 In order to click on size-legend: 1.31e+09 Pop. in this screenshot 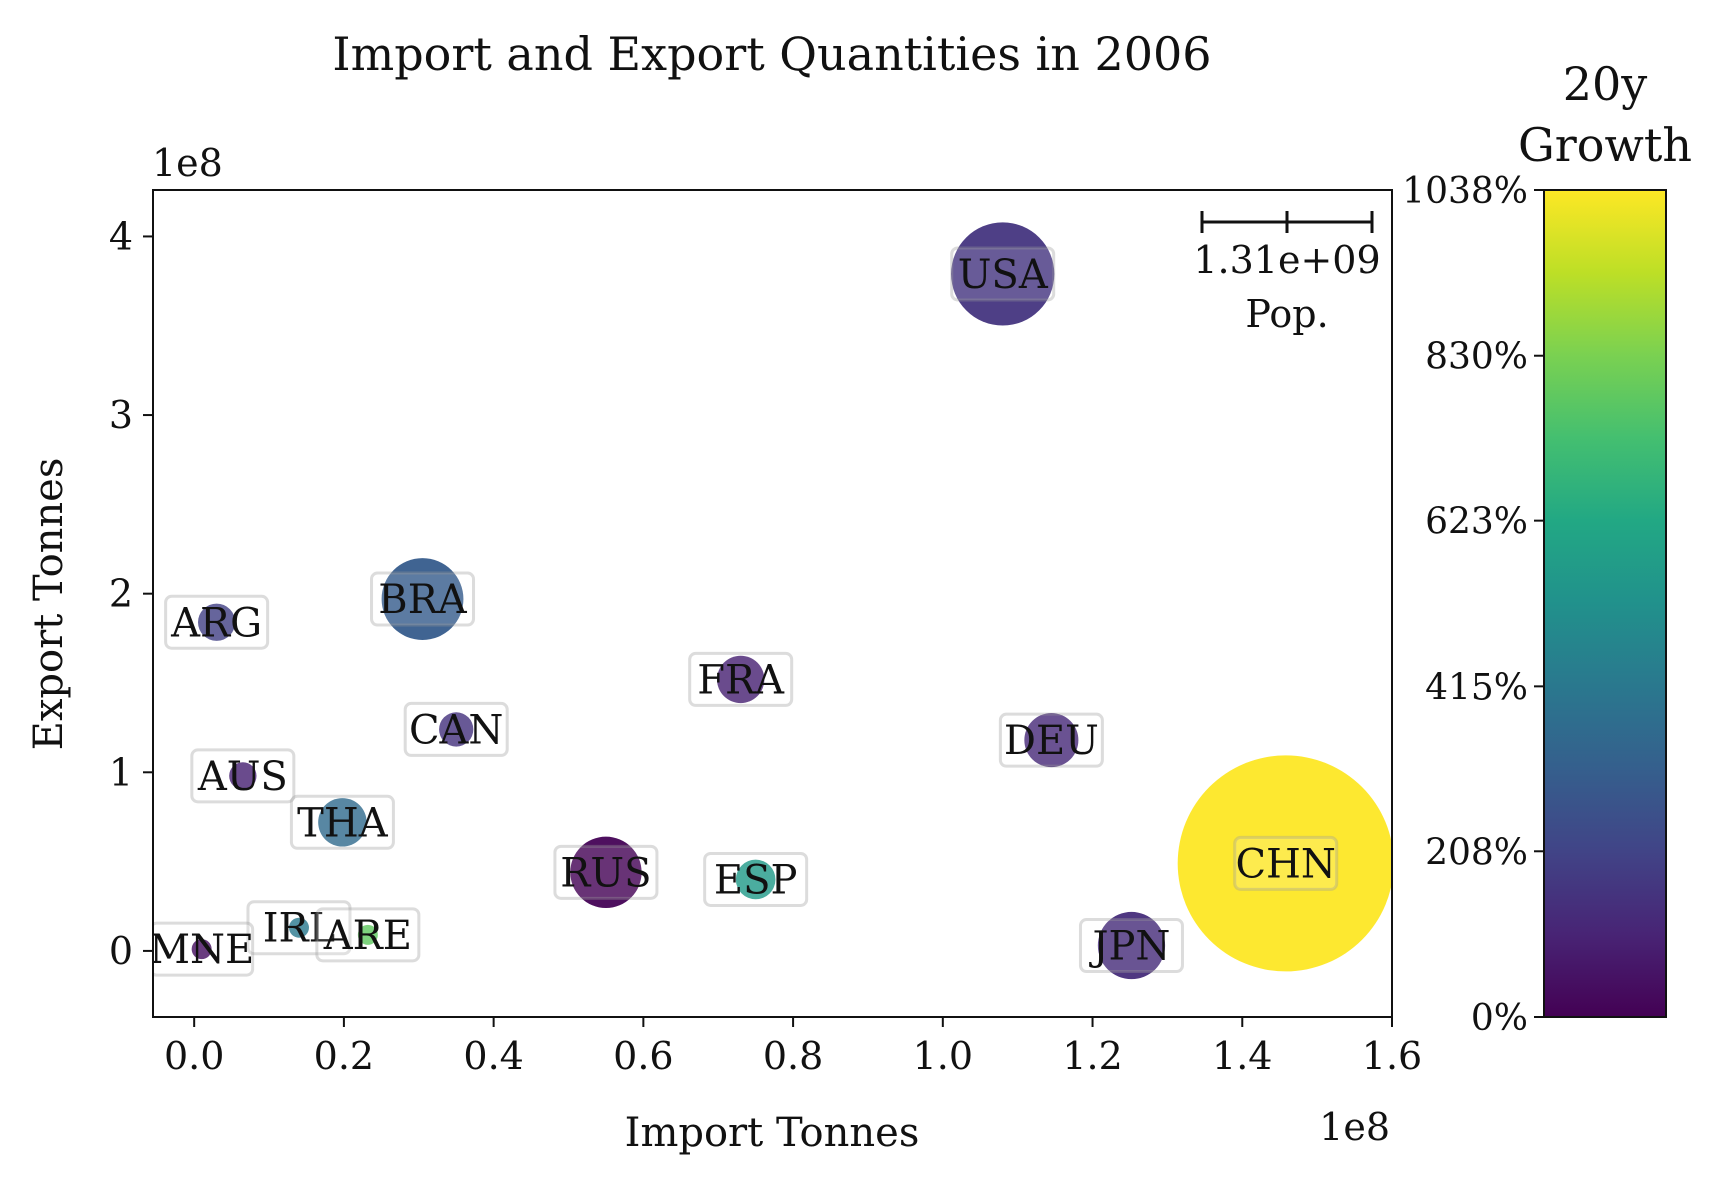, I will do `click(1287, 273)`.